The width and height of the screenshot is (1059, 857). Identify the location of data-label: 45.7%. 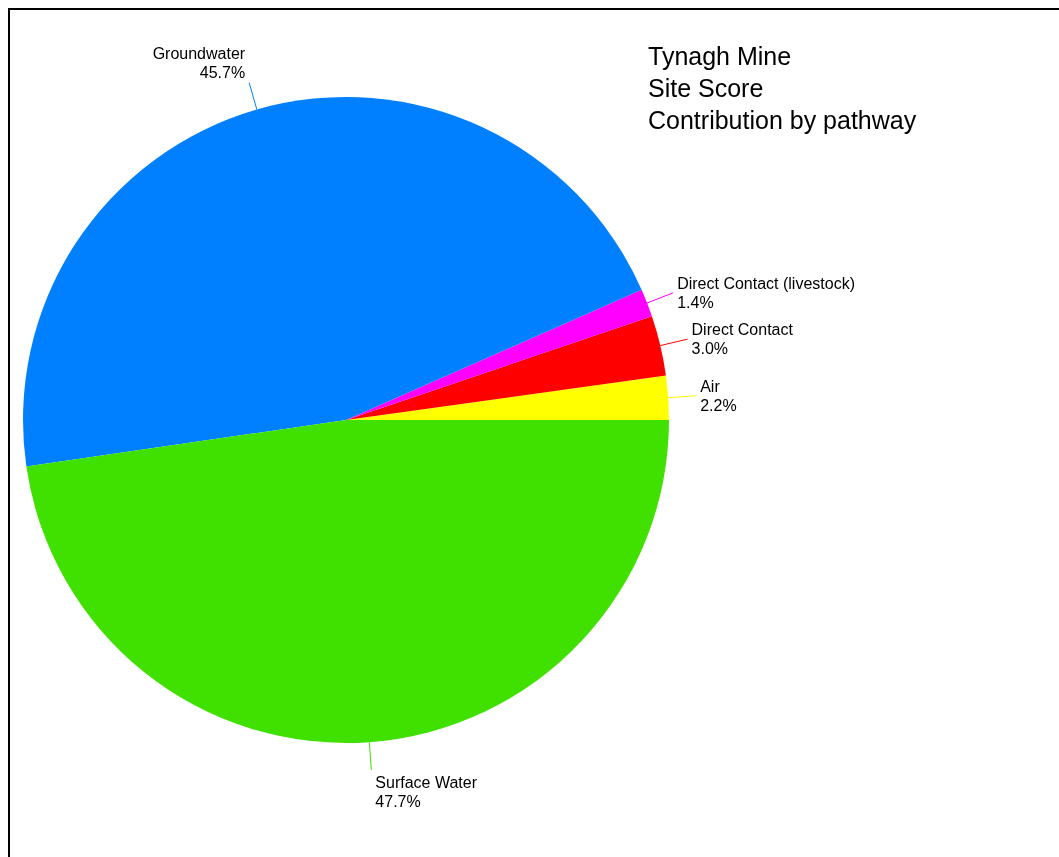
(222, 72).